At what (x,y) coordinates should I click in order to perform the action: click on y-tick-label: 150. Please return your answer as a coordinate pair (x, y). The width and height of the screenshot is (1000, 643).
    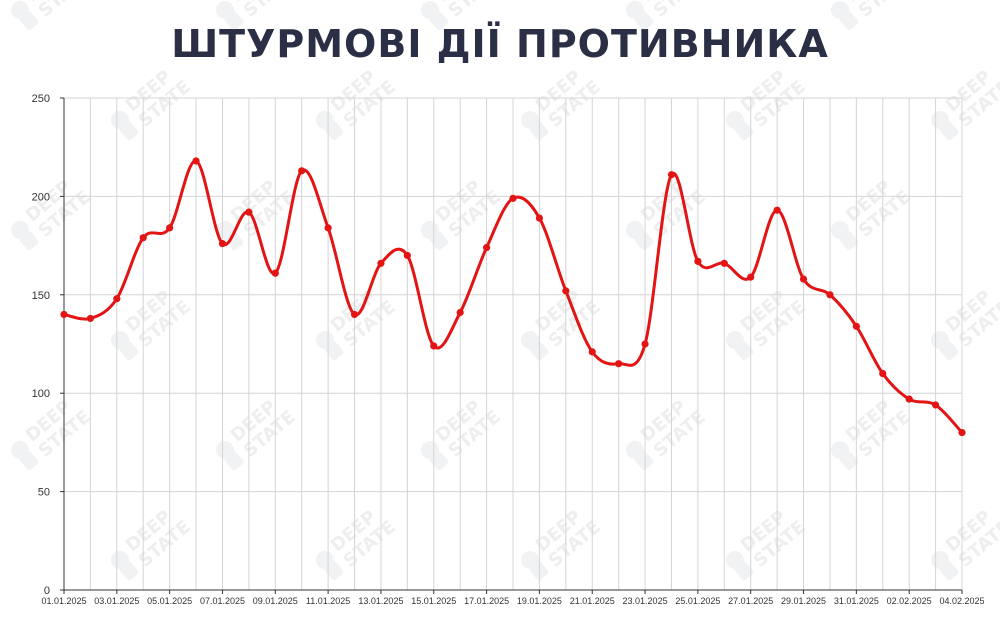
    Looking at the image, I should click on (41, 296).